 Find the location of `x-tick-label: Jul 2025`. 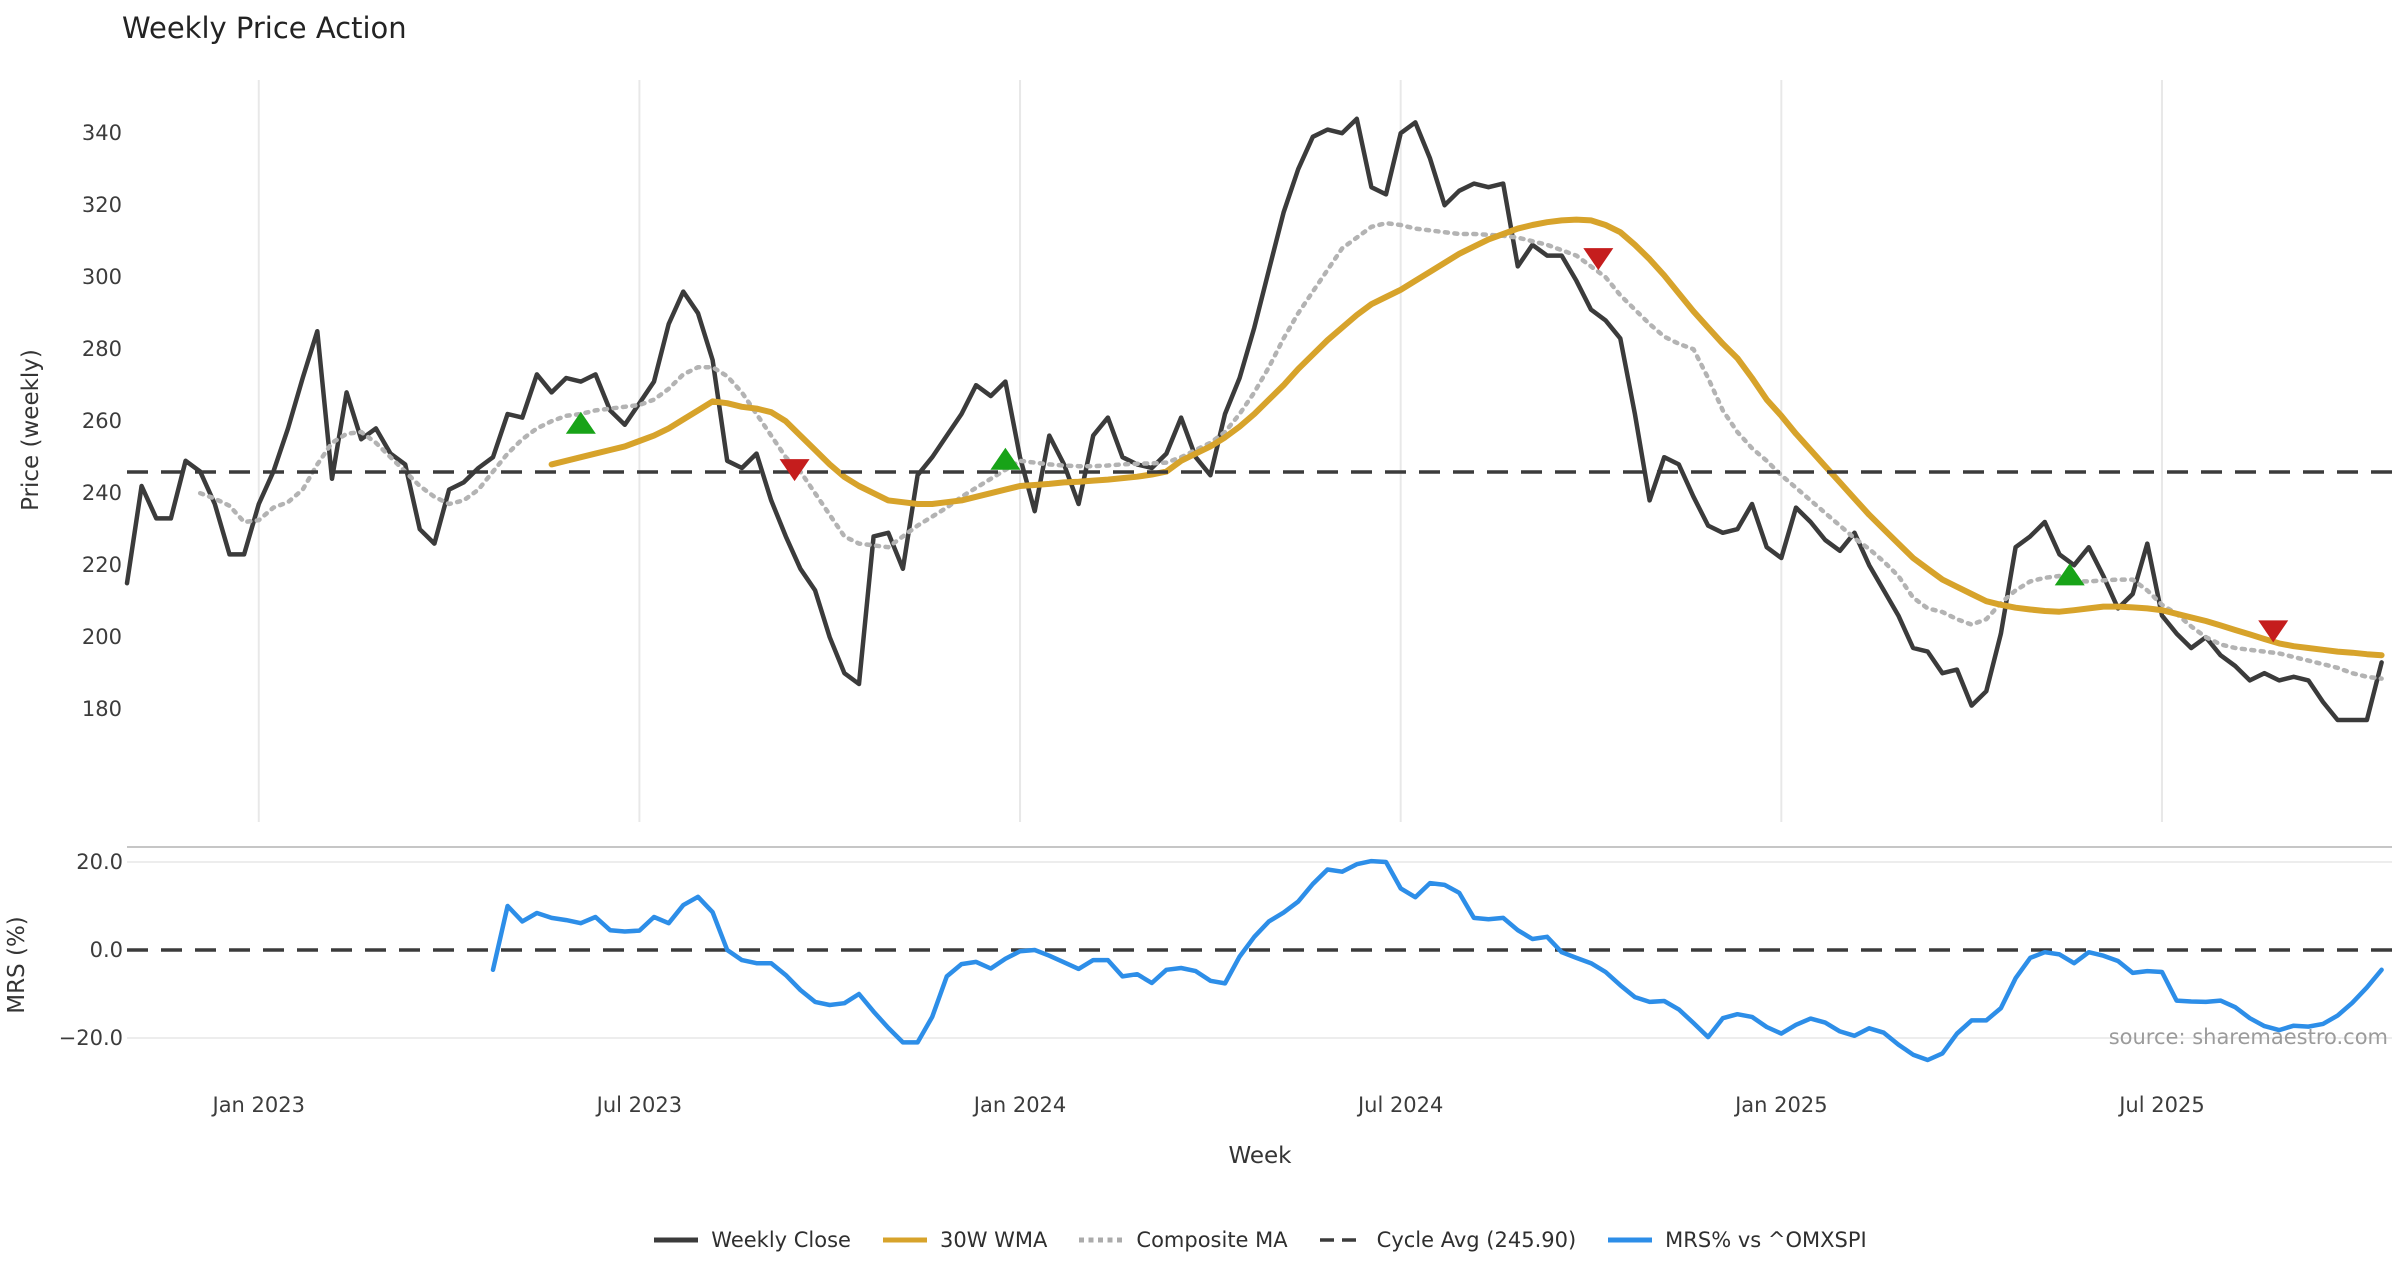

x-tick-label: Jul 2025 is located at coordinates (2160, 1105).